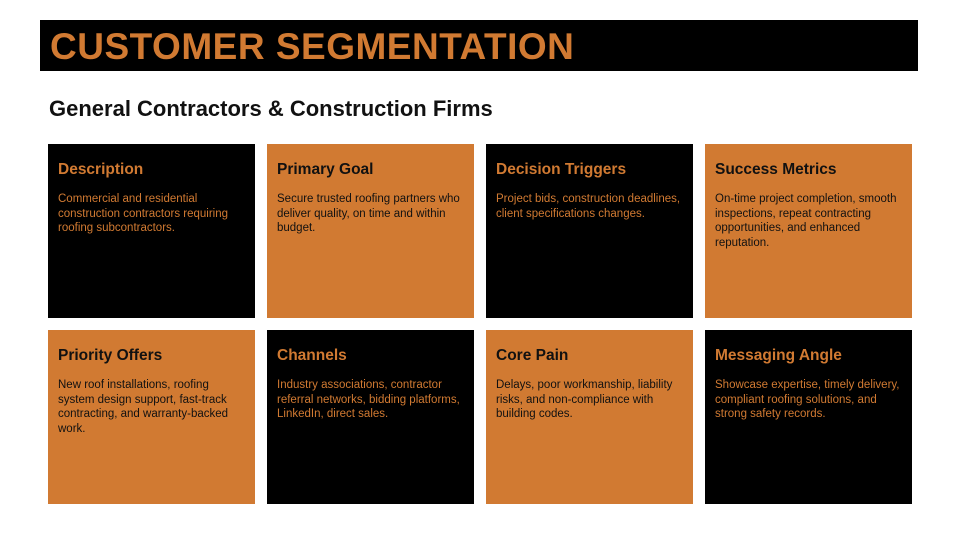 Image resolution: width=960 pixels, height=540 pixels. I want to click on card-title: Priority Offers, so click(110, 355).